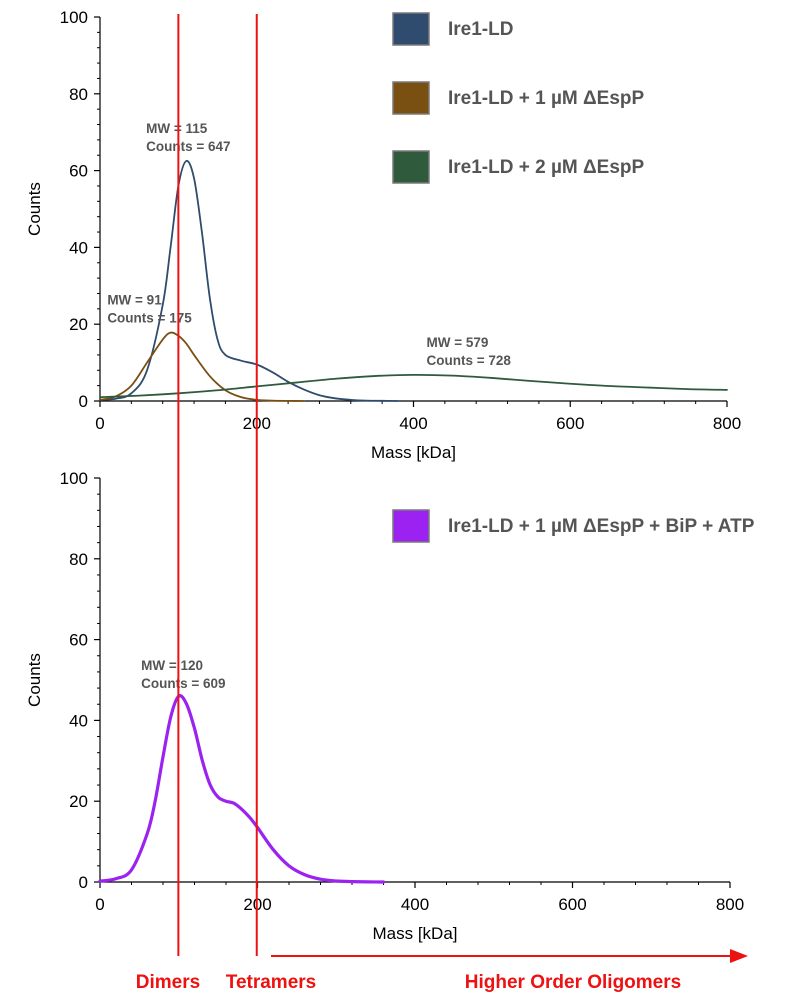 Image resolution: width=807 pixels, height=1005 pixels. Describe the element at coordinates (149, 318) in the screenshot. I see `annotation-counts: Counts = 175` at that location.